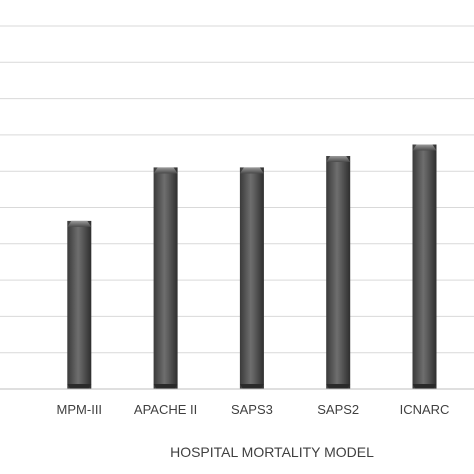 This screenshot has height=474, width=474. What do you see at coordinates (425, 409) in the screenshot?
I see `x-tick-label: ICNARC` at bounding box center [425, 409].